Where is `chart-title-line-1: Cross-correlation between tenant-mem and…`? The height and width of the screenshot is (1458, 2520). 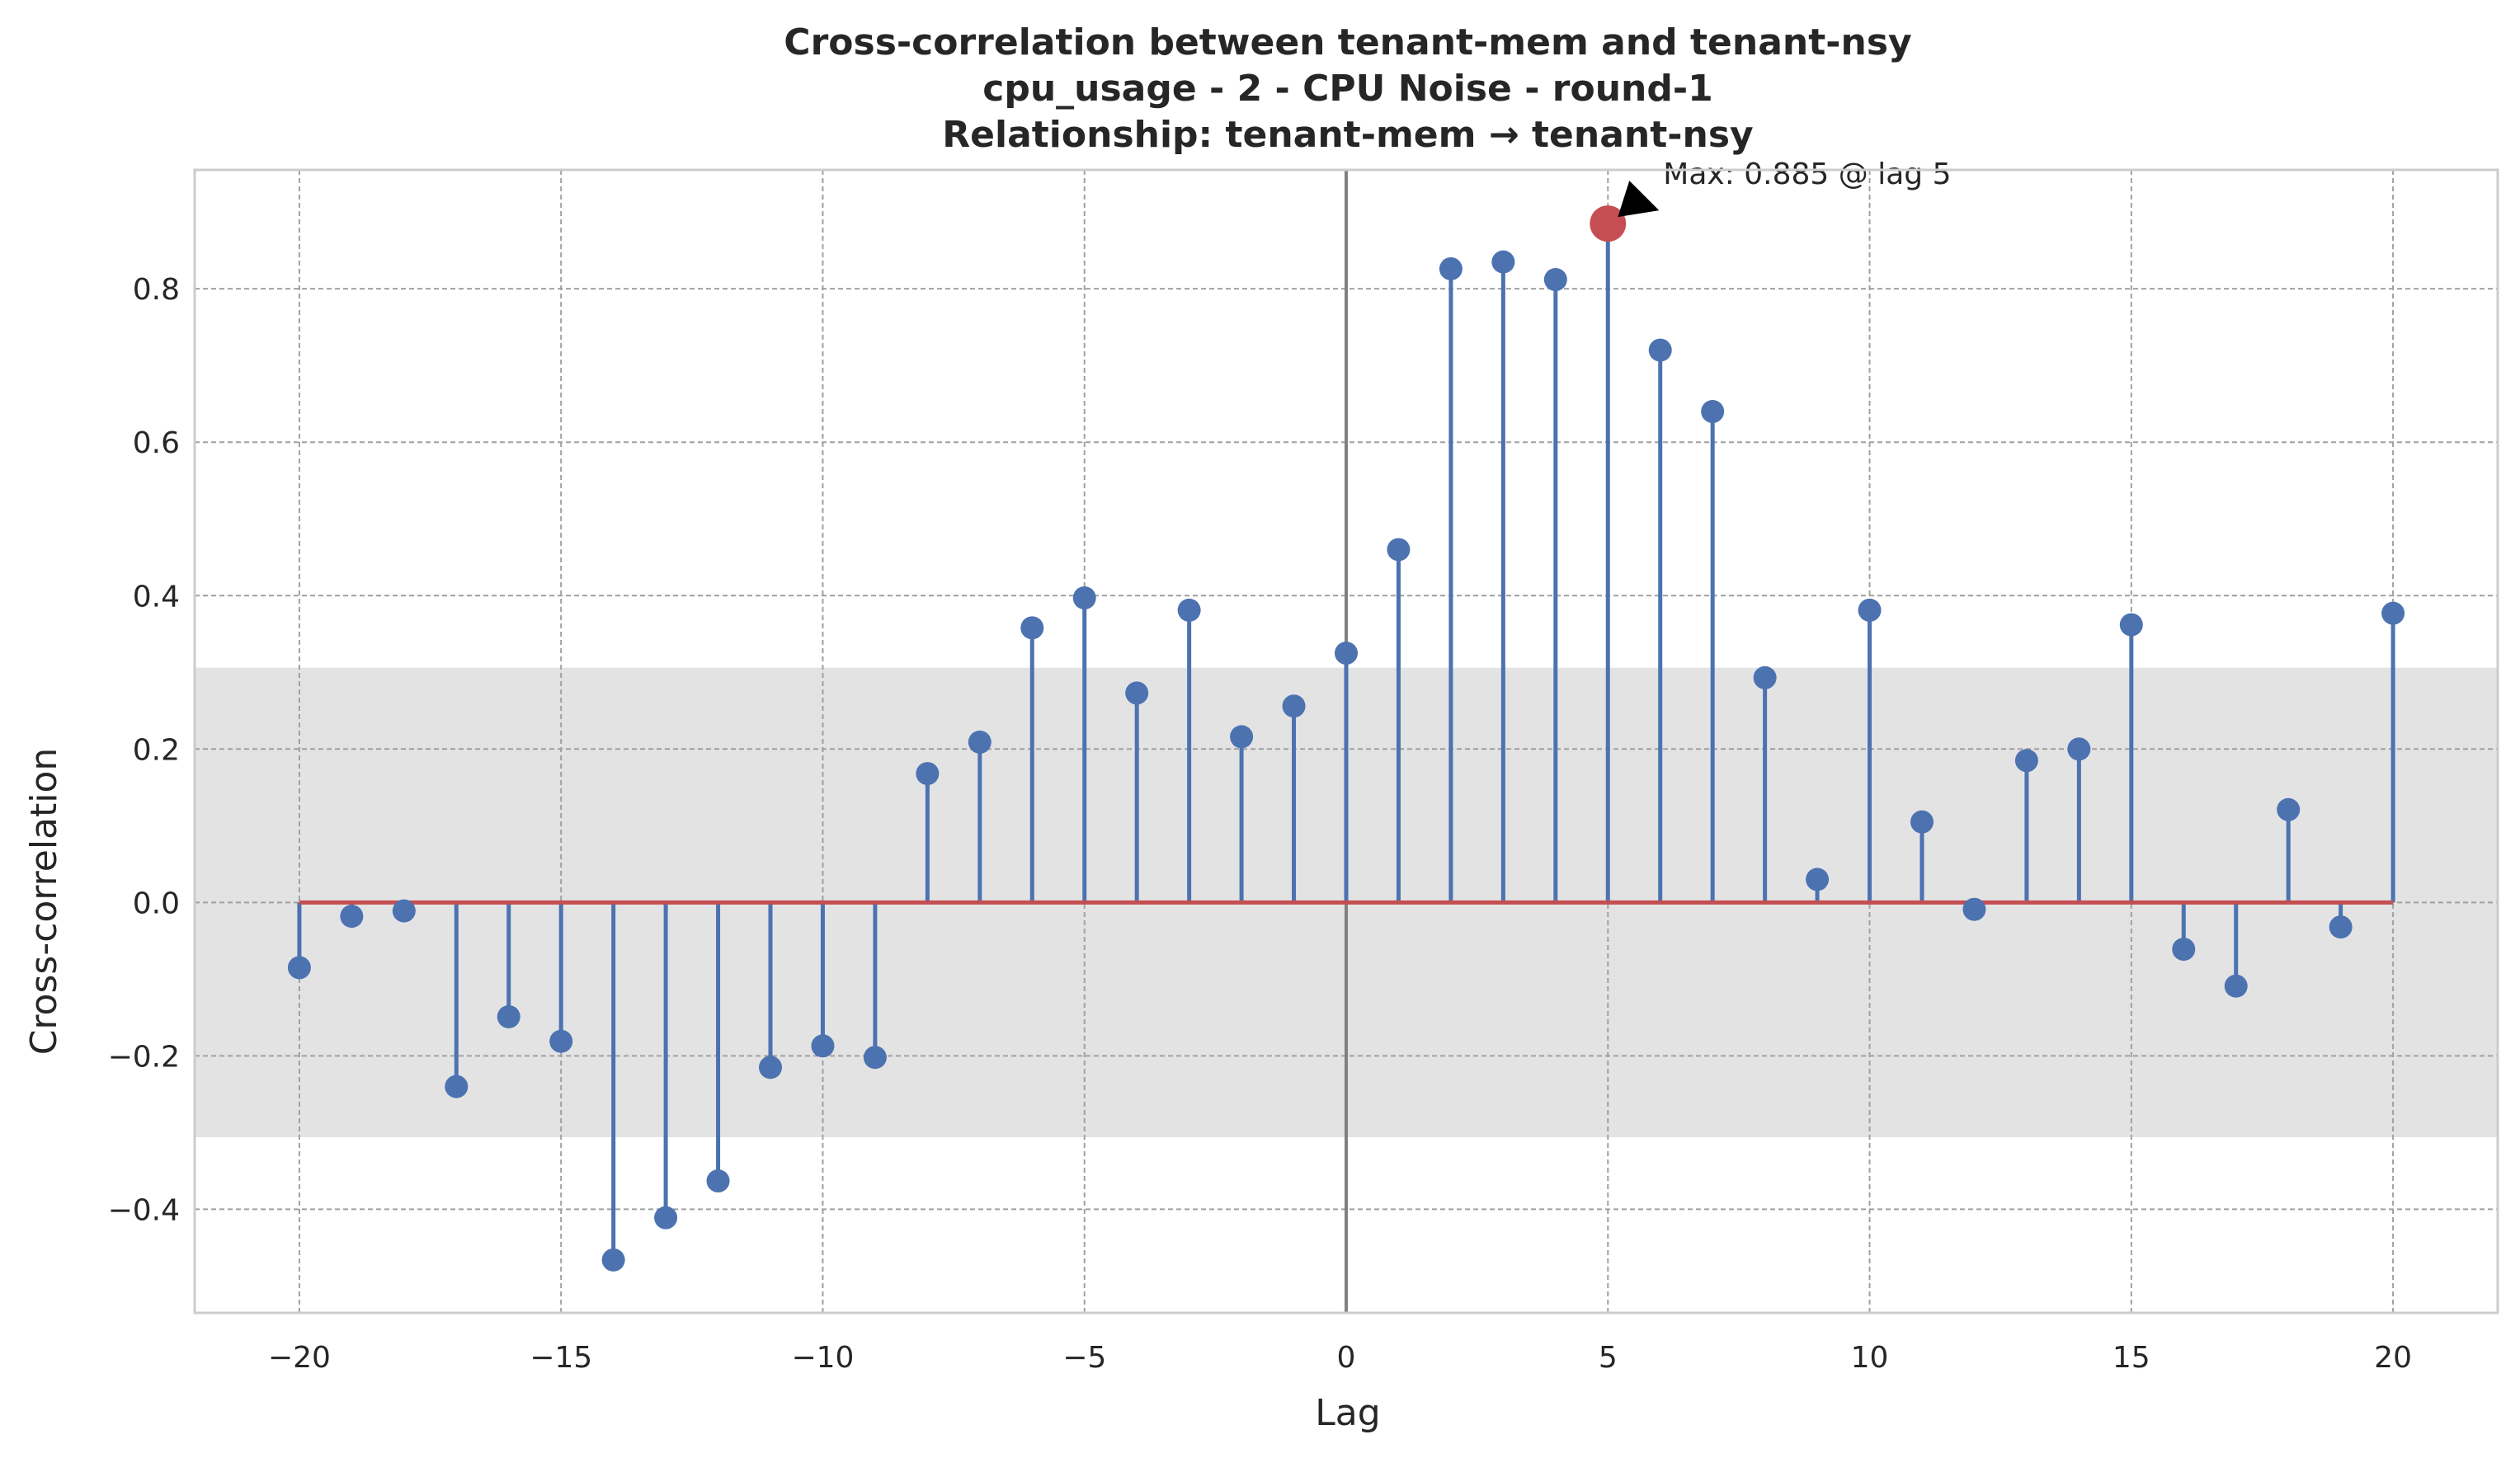 chart-title-line-1: Cross-correlation between tenant-mem and… is located at coordinates (1347, 42).